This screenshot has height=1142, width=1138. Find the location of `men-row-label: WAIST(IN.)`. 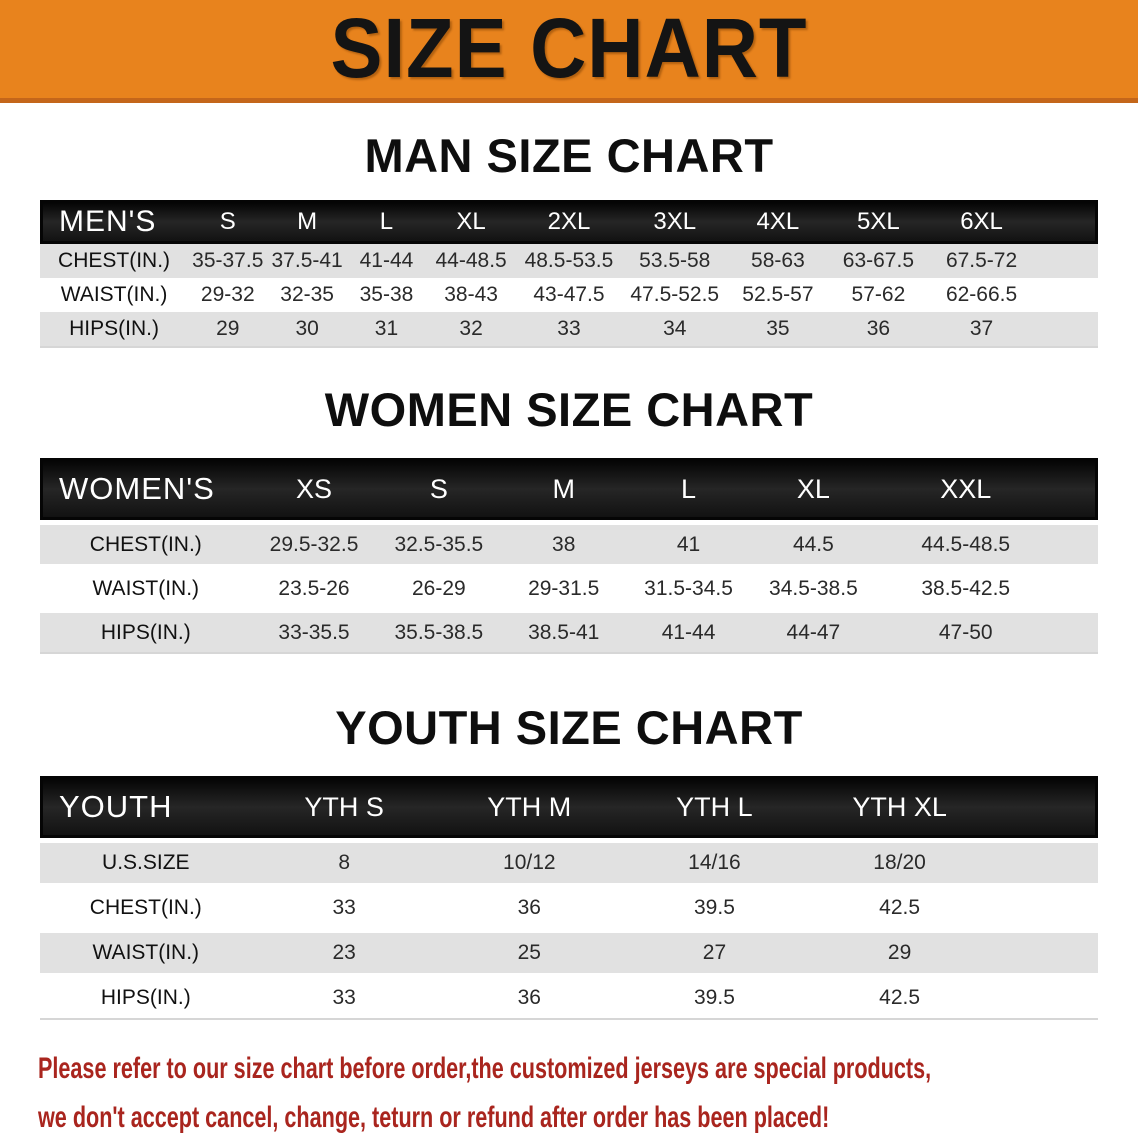

men-row-label: WAIST(IN.) is located at coordinates (114, 294).